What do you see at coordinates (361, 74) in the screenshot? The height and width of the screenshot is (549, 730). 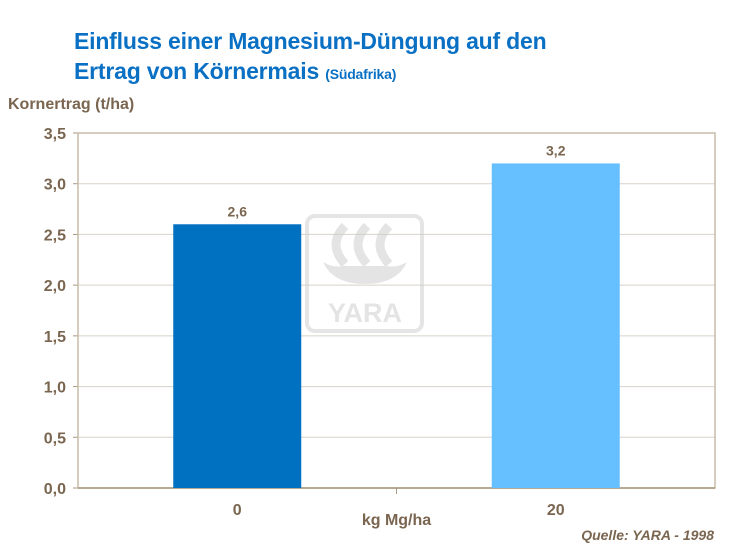 I see `chart-subtitle: (Südafrika)` at bounding box center [361, 74].